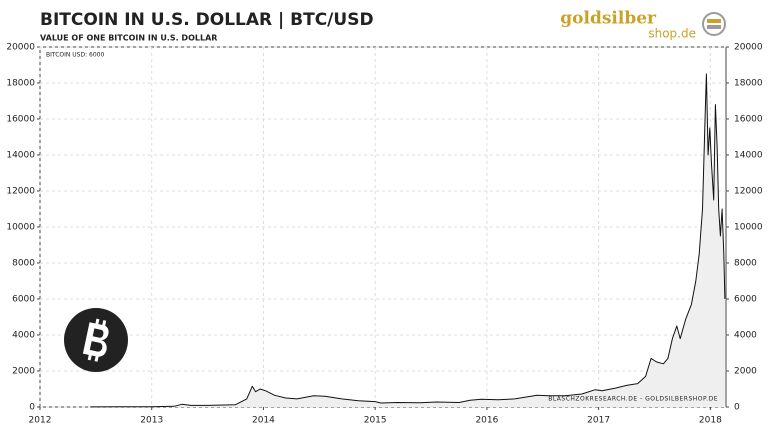 This screenshot has width=768, height=432. What do you see at coordinates (20, 84) in the screenshot?
I see `y-tick-label: 18000` at bounding box center [20, 84].